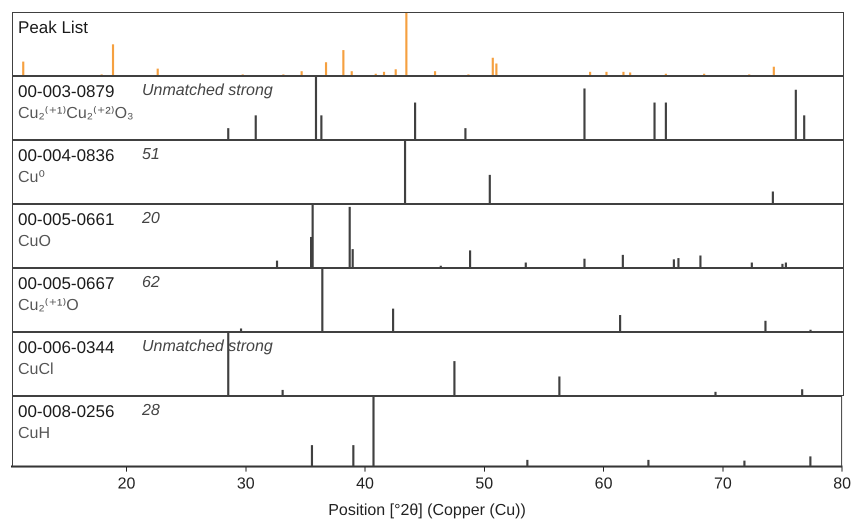  What do you see at coordinates (34, 241) in the screenshot?
I see `text: CuO` at bounding box center [34, 241].